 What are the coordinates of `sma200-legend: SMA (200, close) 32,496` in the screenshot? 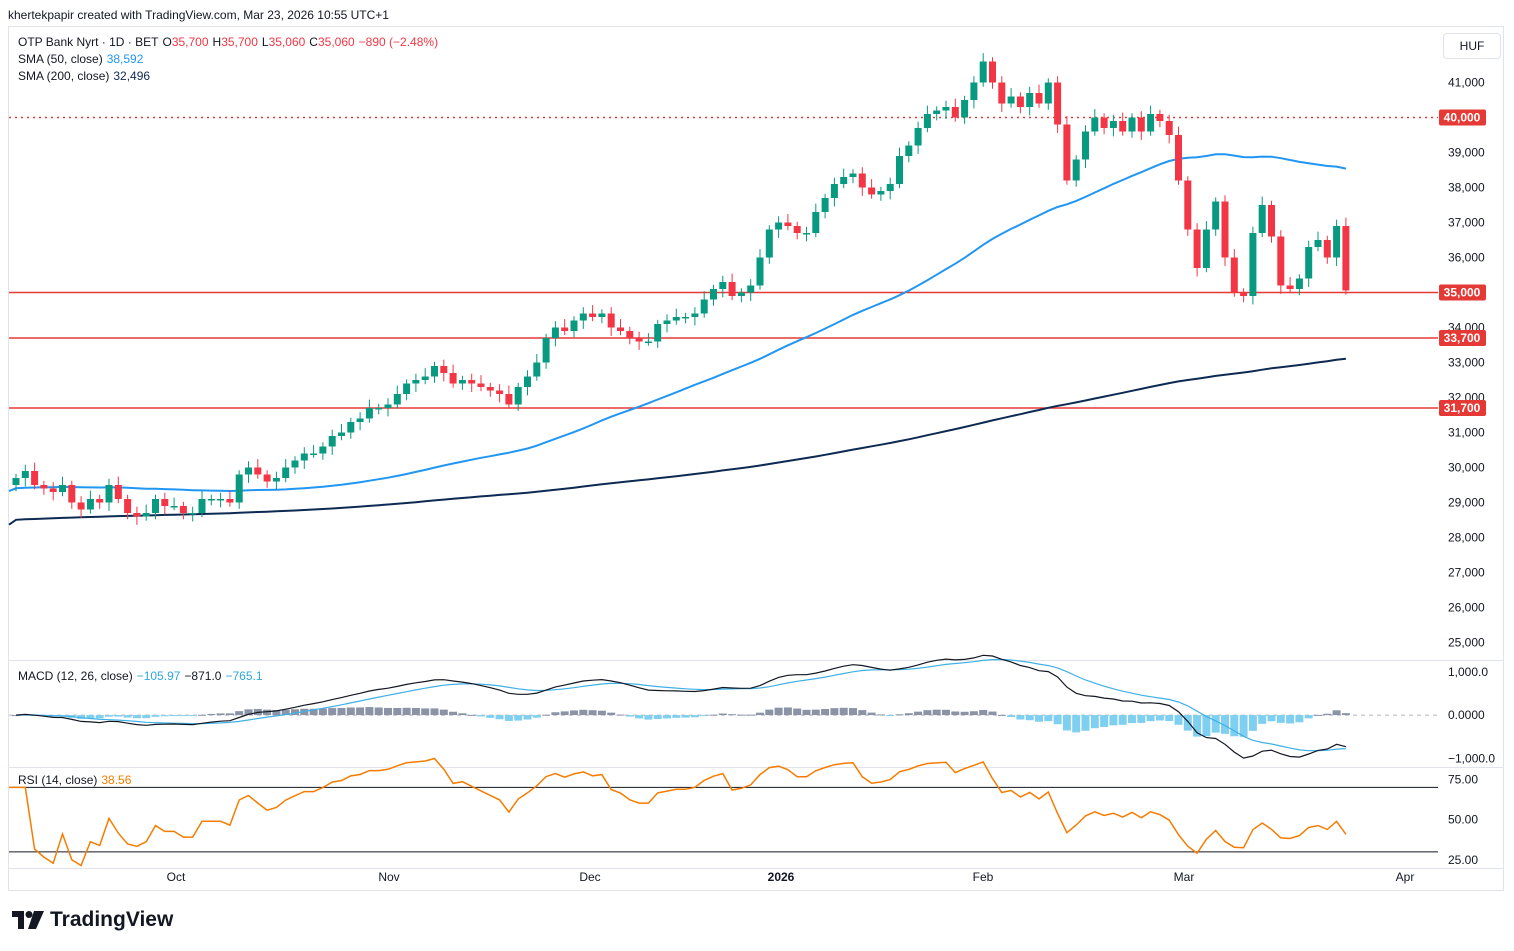 It's located at (86, 76).